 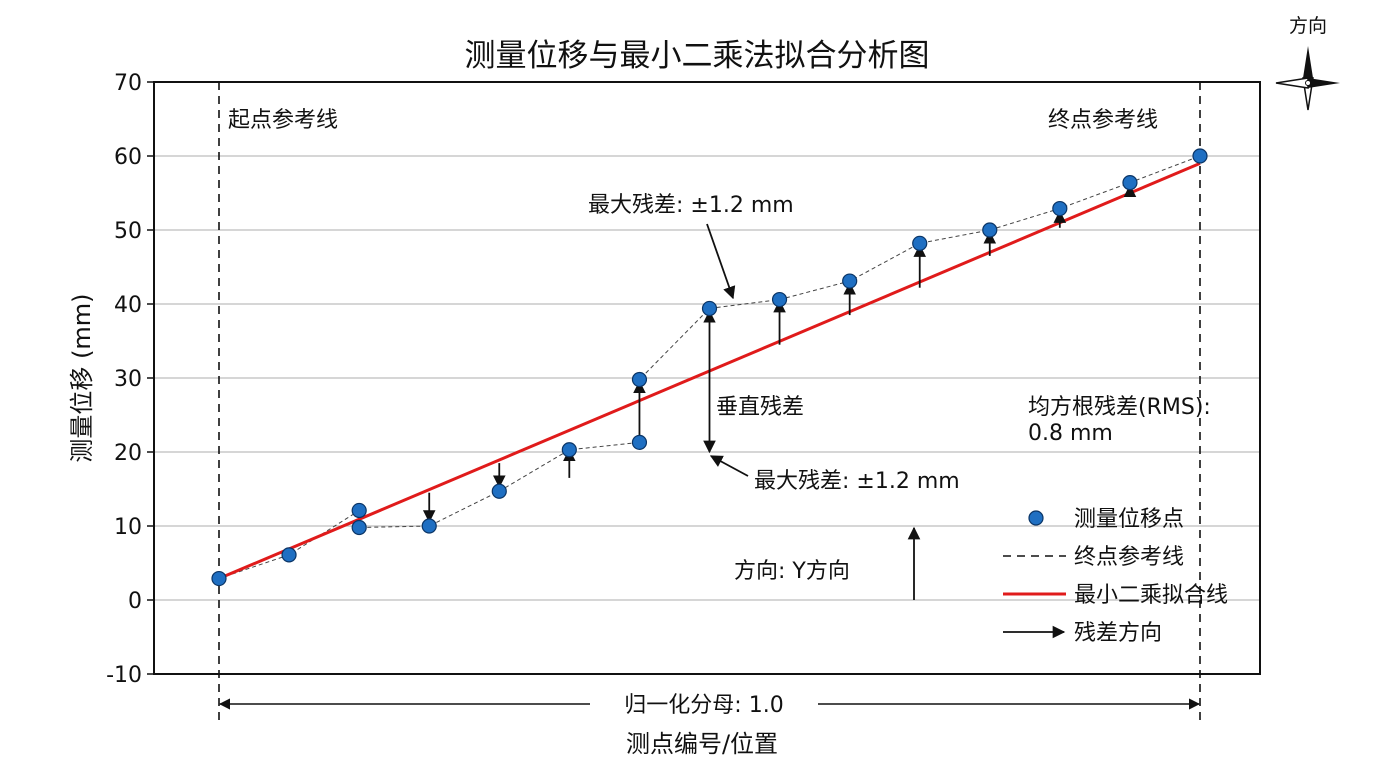 I want to click on legend-end-ref-label: 终点参考线, so click(x=1129, y=557).